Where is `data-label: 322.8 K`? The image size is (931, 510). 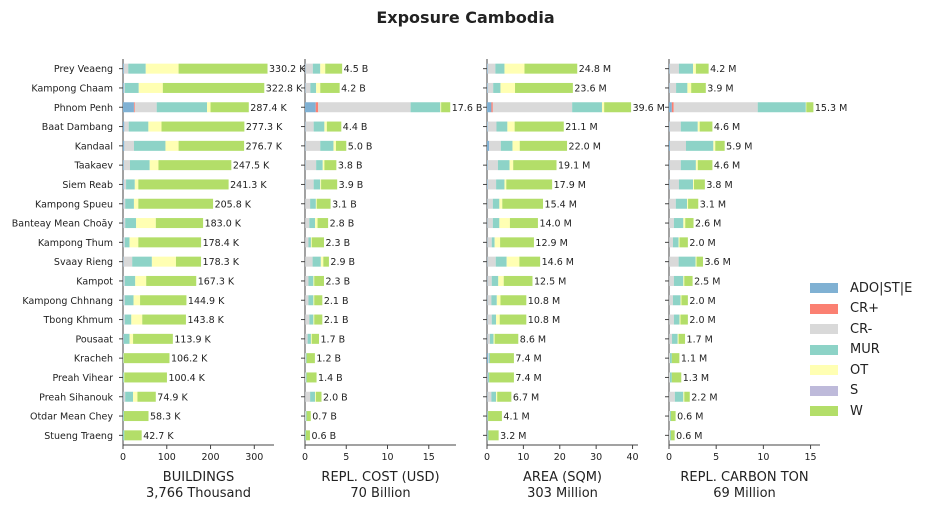
data-label: 322.8 K is located at coordinates (284, 88).